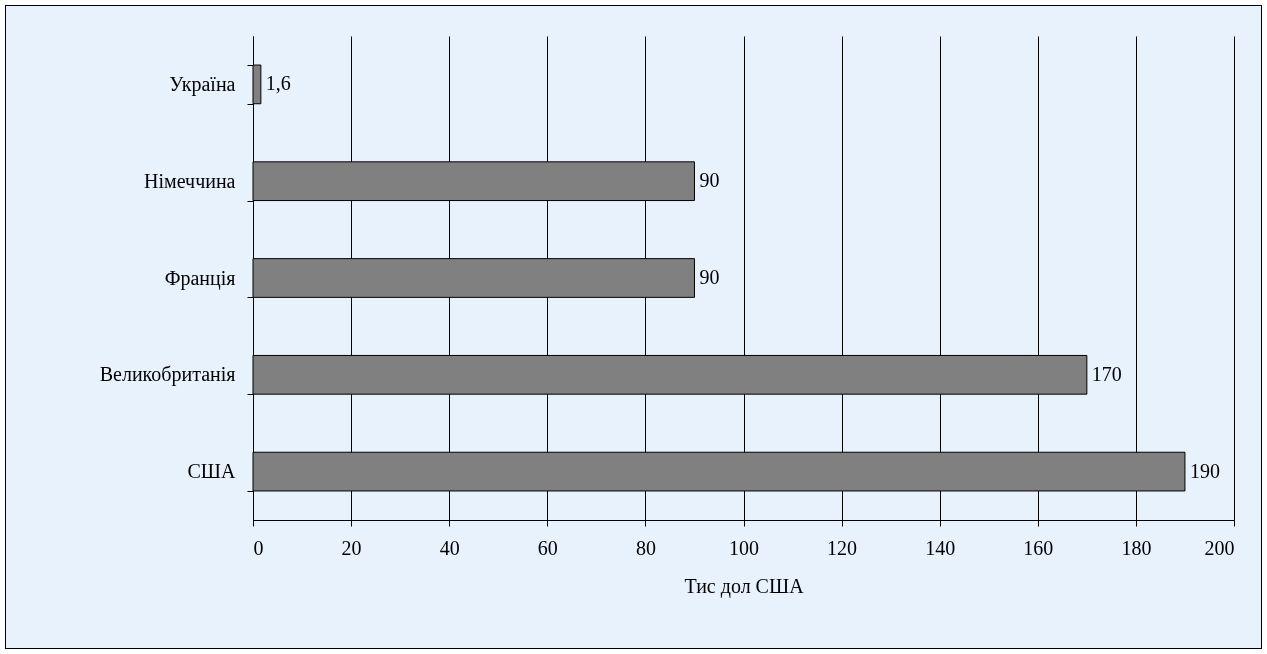 The height and width of the screenshot is (654, 1267). I want to click on x-tick-label: 20, so click(351, 547).